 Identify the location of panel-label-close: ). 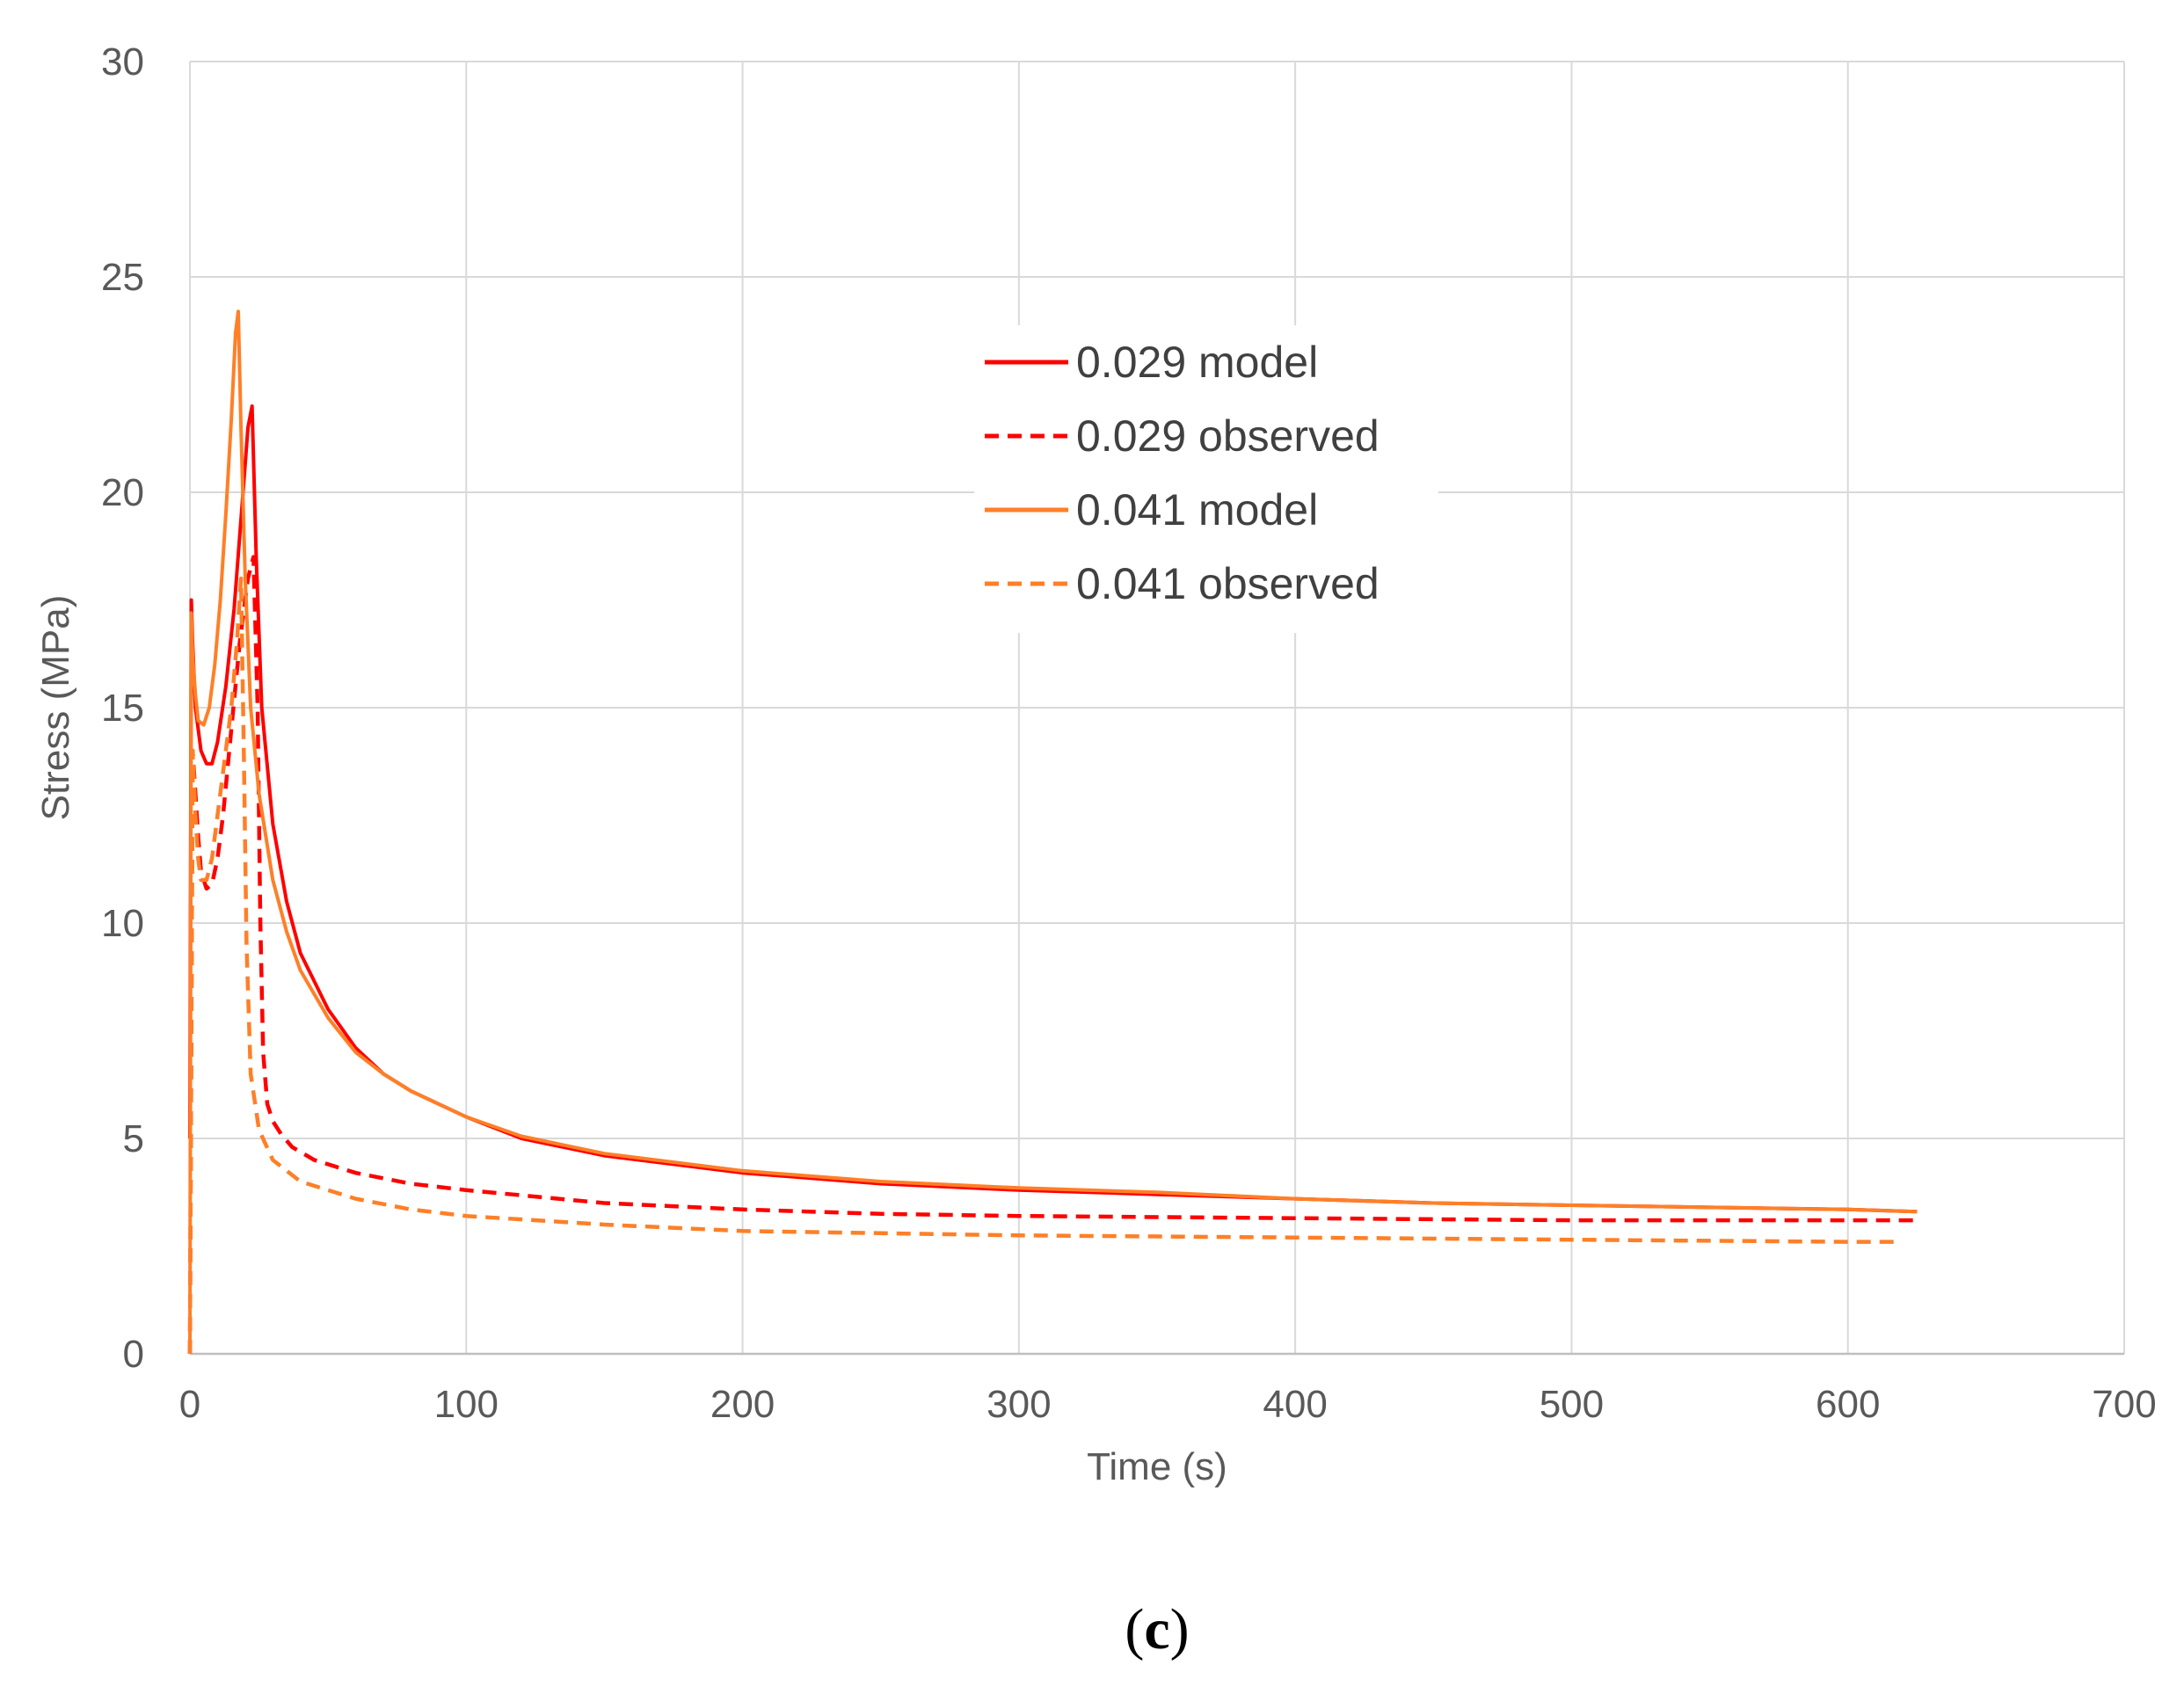
(1180, 1629).